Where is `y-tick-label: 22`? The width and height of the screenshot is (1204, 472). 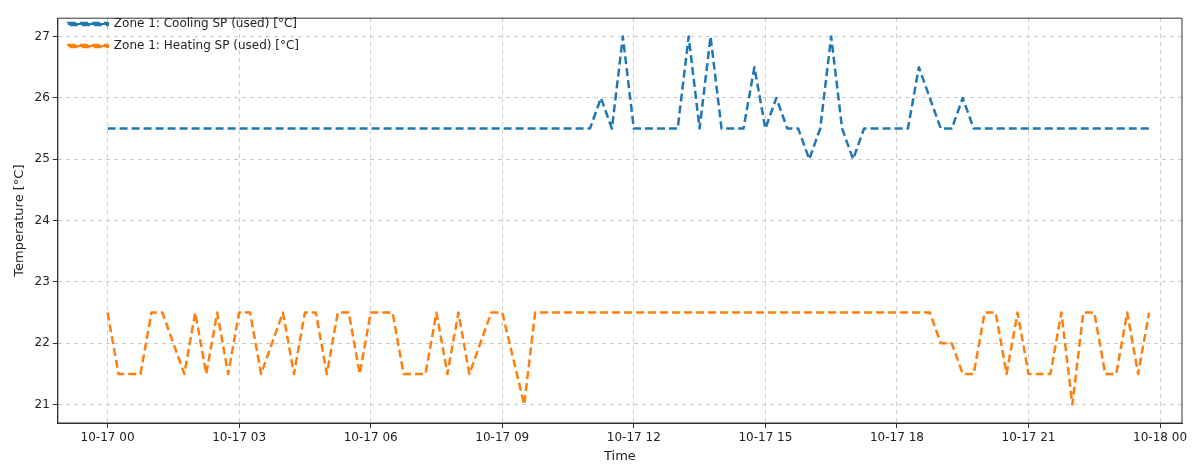
y-tick-label: 22 is located at coordinates (42, 342).